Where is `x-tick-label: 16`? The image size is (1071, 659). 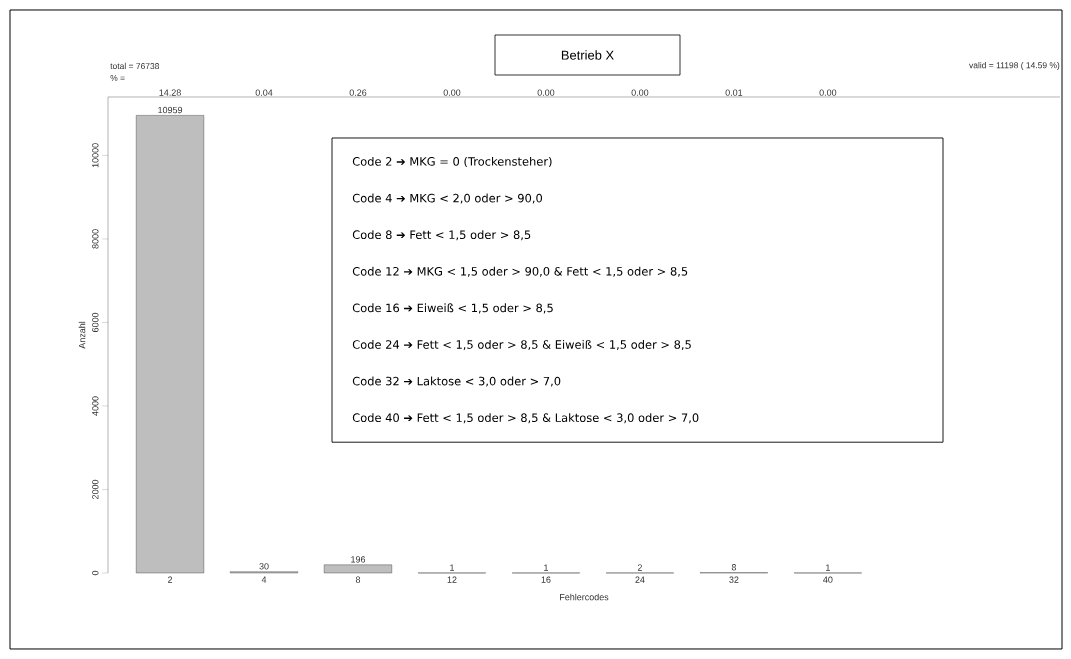 x-tick-label: 16 is located at coordinates (546, 579).